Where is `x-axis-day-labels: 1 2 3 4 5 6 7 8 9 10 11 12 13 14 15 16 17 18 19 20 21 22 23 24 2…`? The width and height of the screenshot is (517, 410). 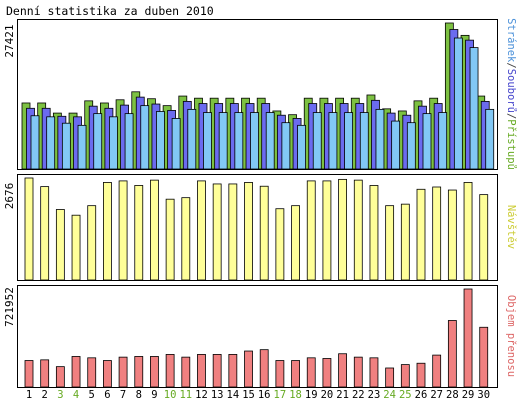 x-axis-day-labels: 1 2 3 4 5 6 7 8 9 10 11 12 13 14 15 16 17 18 19 20 21 22 23 24 2… is located at coordinates (258, 395).